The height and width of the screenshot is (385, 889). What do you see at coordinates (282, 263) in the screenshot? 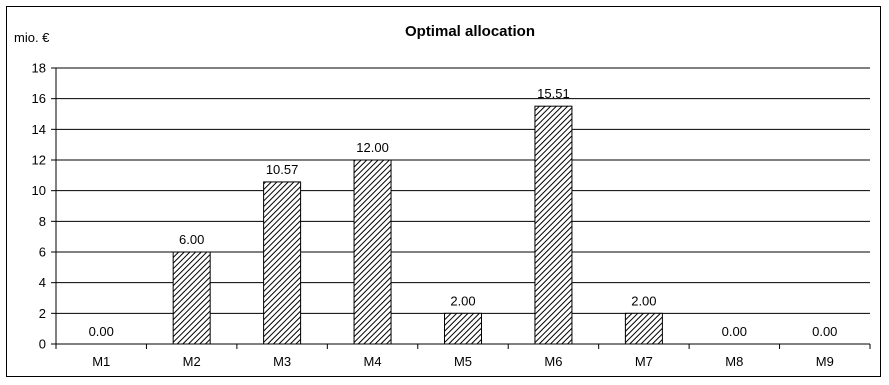
I see `bar-m3` at bounding box center [282, 263].